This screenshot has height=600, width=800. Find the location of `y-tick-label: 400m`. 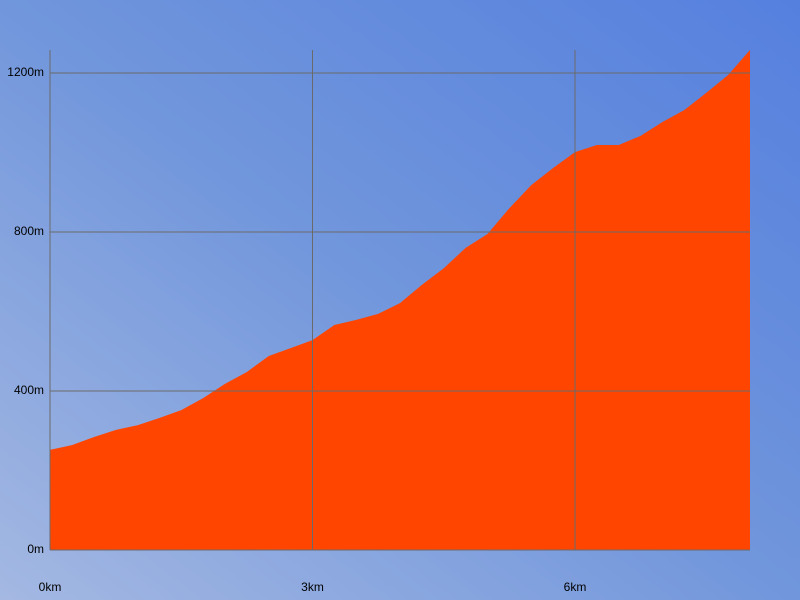

y-tick-label: 400m is located at coordinates (29, 390).